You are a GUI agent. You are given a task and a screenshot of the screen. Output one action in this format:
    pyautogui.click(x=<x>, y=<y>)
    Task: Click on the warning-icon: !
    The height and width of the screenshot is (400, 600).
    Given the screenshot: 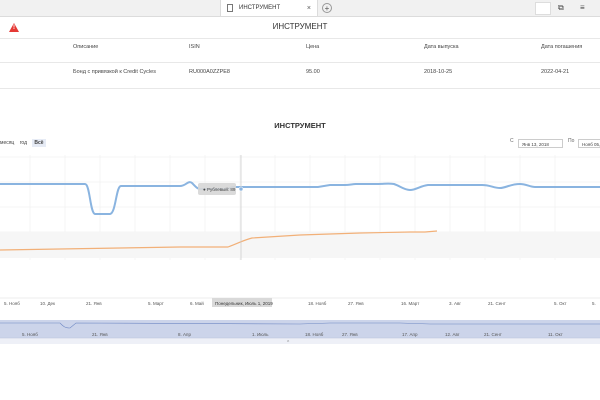 What is the action you would take?
    pyautogui.click(x=14, y=27)
    